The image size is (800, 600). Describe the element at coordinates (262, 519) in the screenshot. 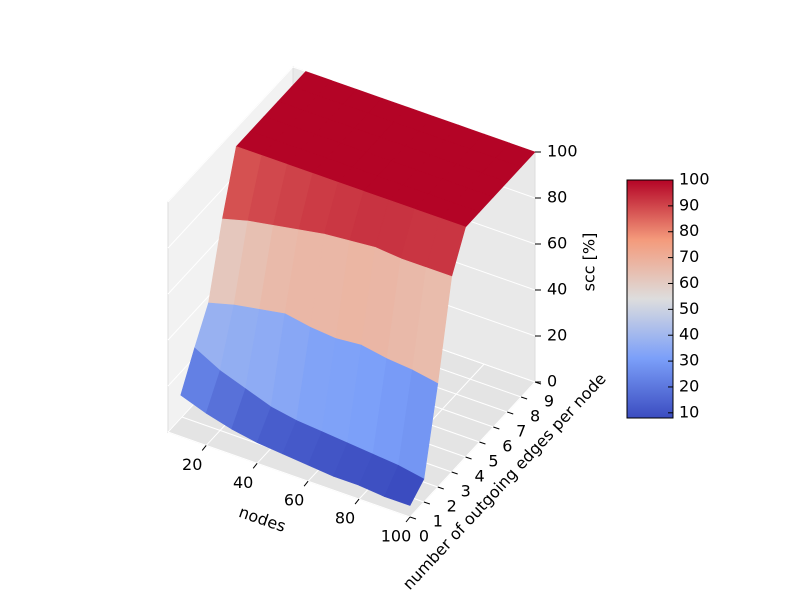

I see `x-axis-label: nodes` at that location.